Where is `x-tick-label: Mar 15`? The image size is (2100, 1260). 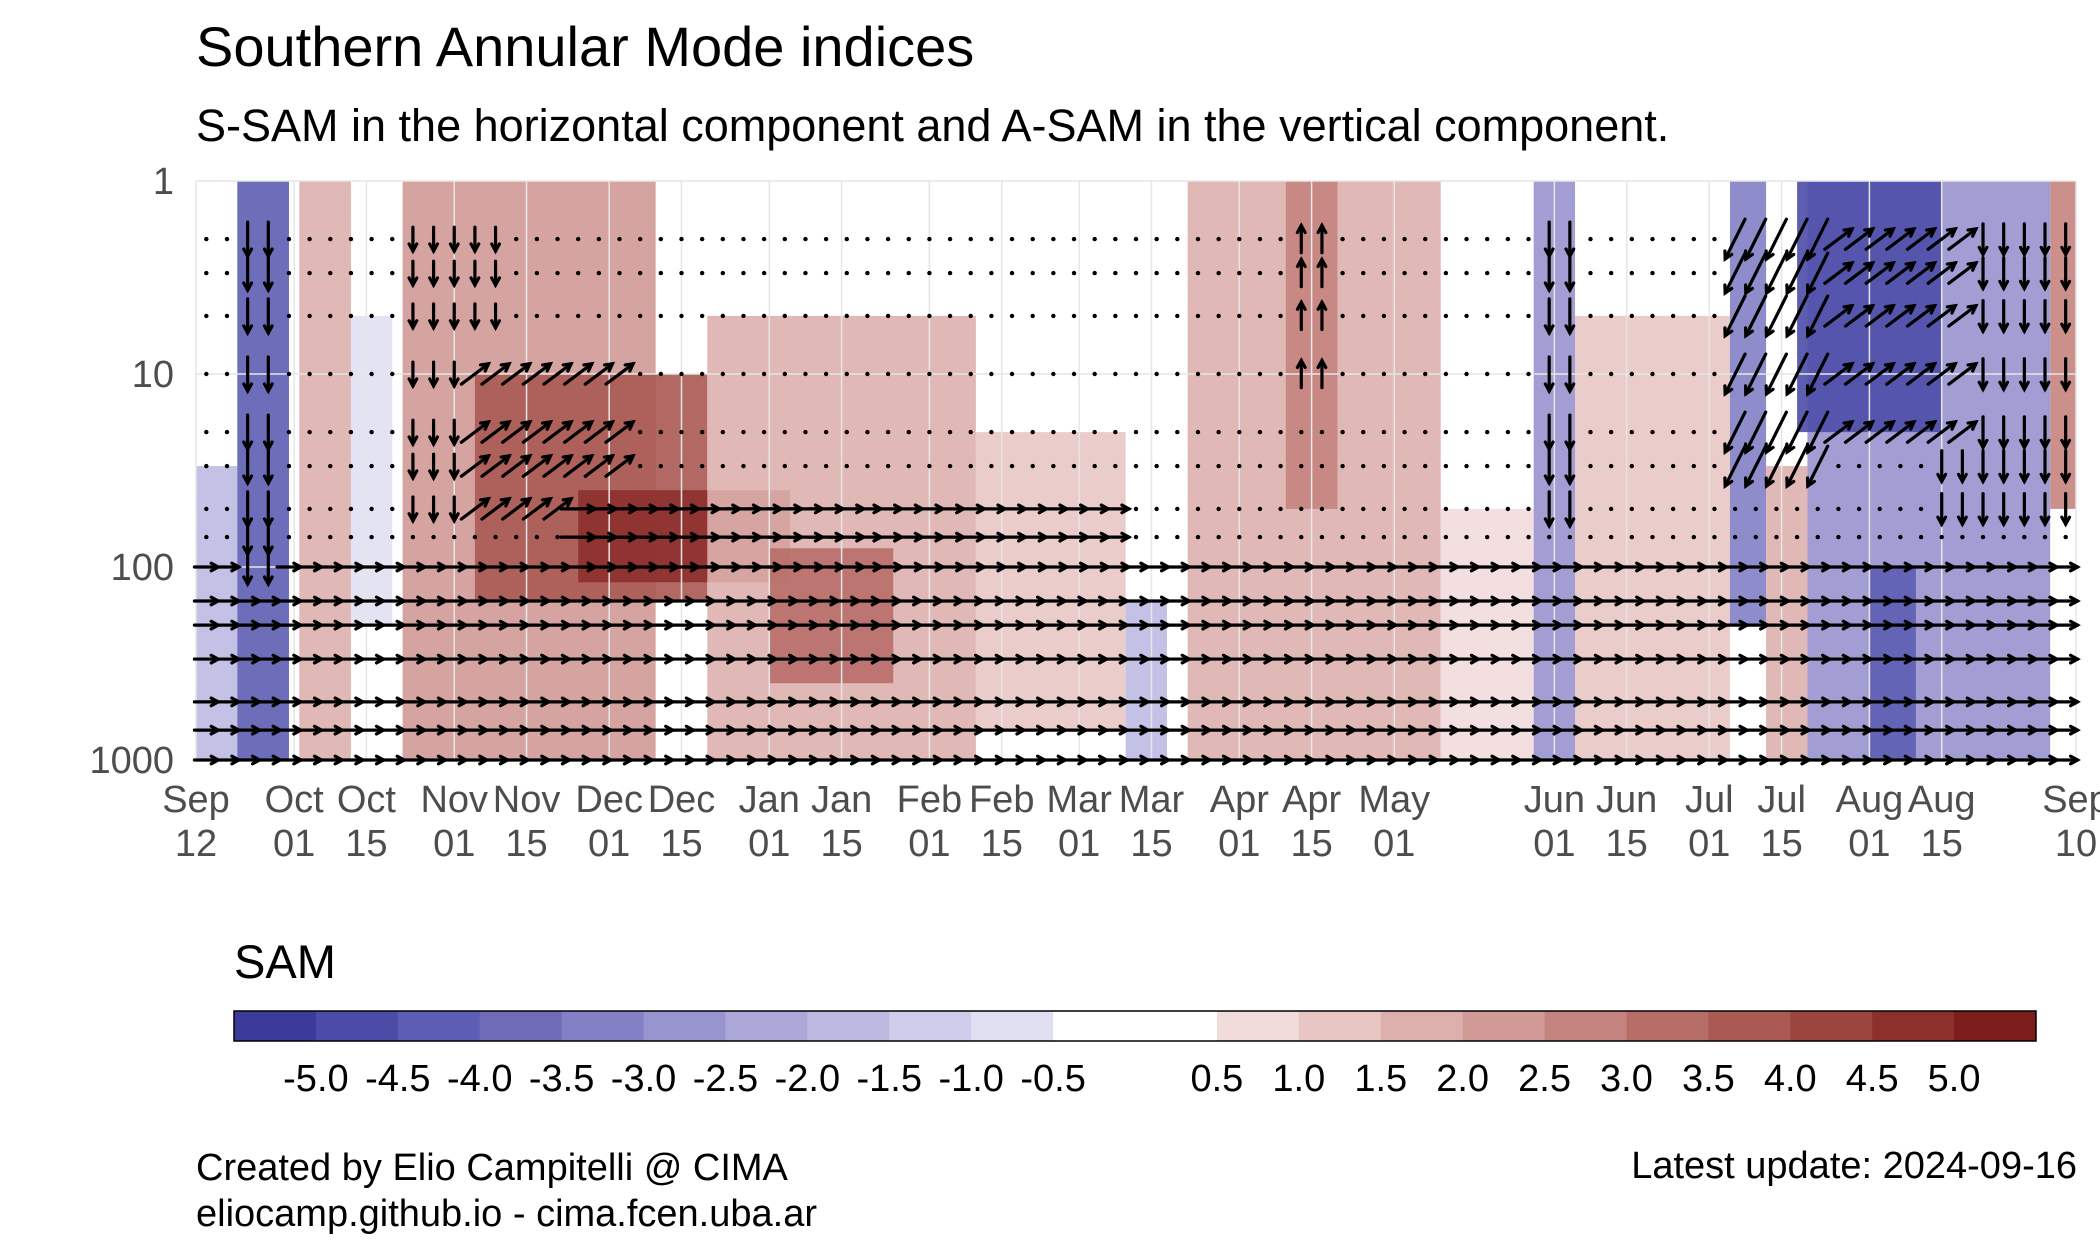 x-tick-label: Mar 15 is located at coordinates (1152, 822).